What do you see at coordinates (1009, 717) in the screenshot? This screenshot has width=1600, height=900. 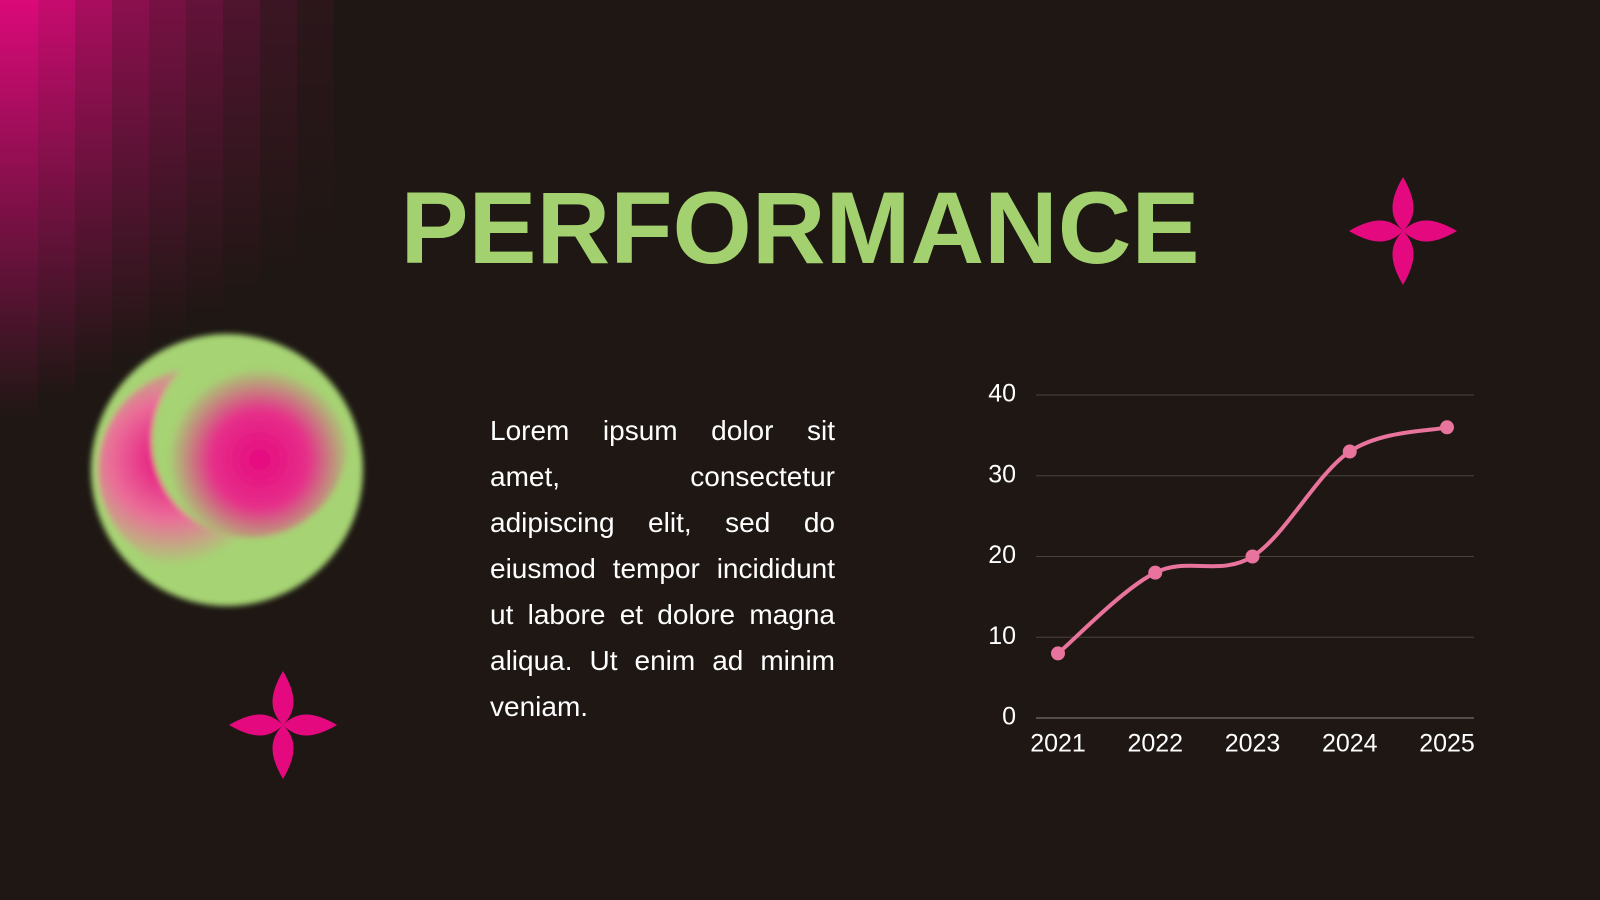 I see `y-tick-label: 0` at bounding box center [1009, 717].